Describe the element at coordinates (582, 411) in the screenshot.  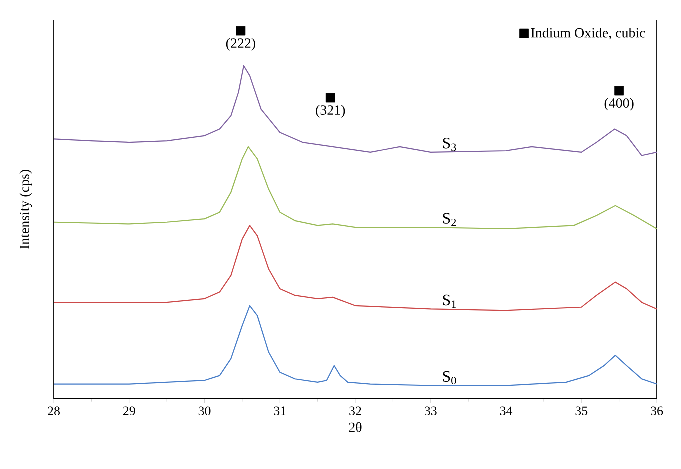
I see `x-tick-label: 35` at that location.